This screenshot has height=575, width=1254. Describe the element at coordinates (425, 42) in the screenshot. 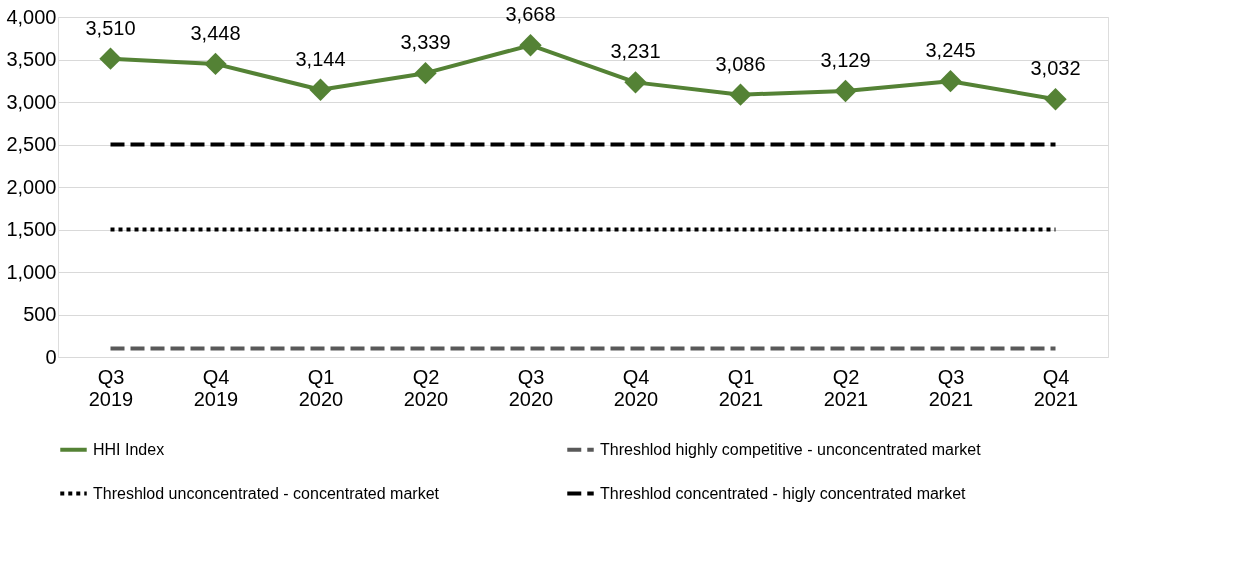

I see `data-label: 3,339` at that location.